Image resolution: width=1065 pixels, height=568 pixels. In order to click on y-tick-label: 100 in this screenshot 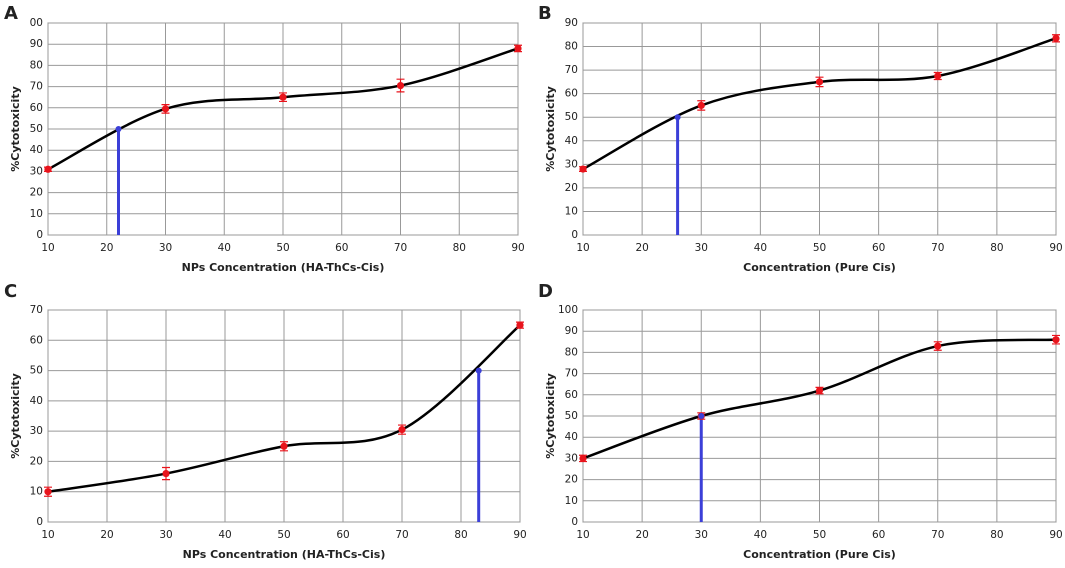, I will do `click(568, 310)`.